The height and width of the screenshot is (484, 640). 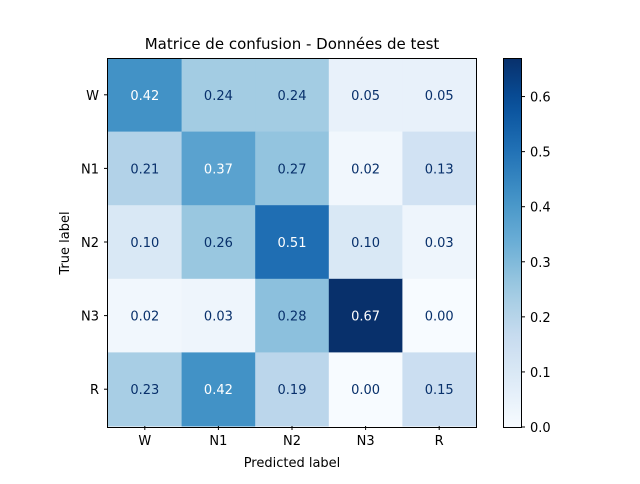 I want to click on heatmap-cell-value: 0.27, so click(x=292, y=169).